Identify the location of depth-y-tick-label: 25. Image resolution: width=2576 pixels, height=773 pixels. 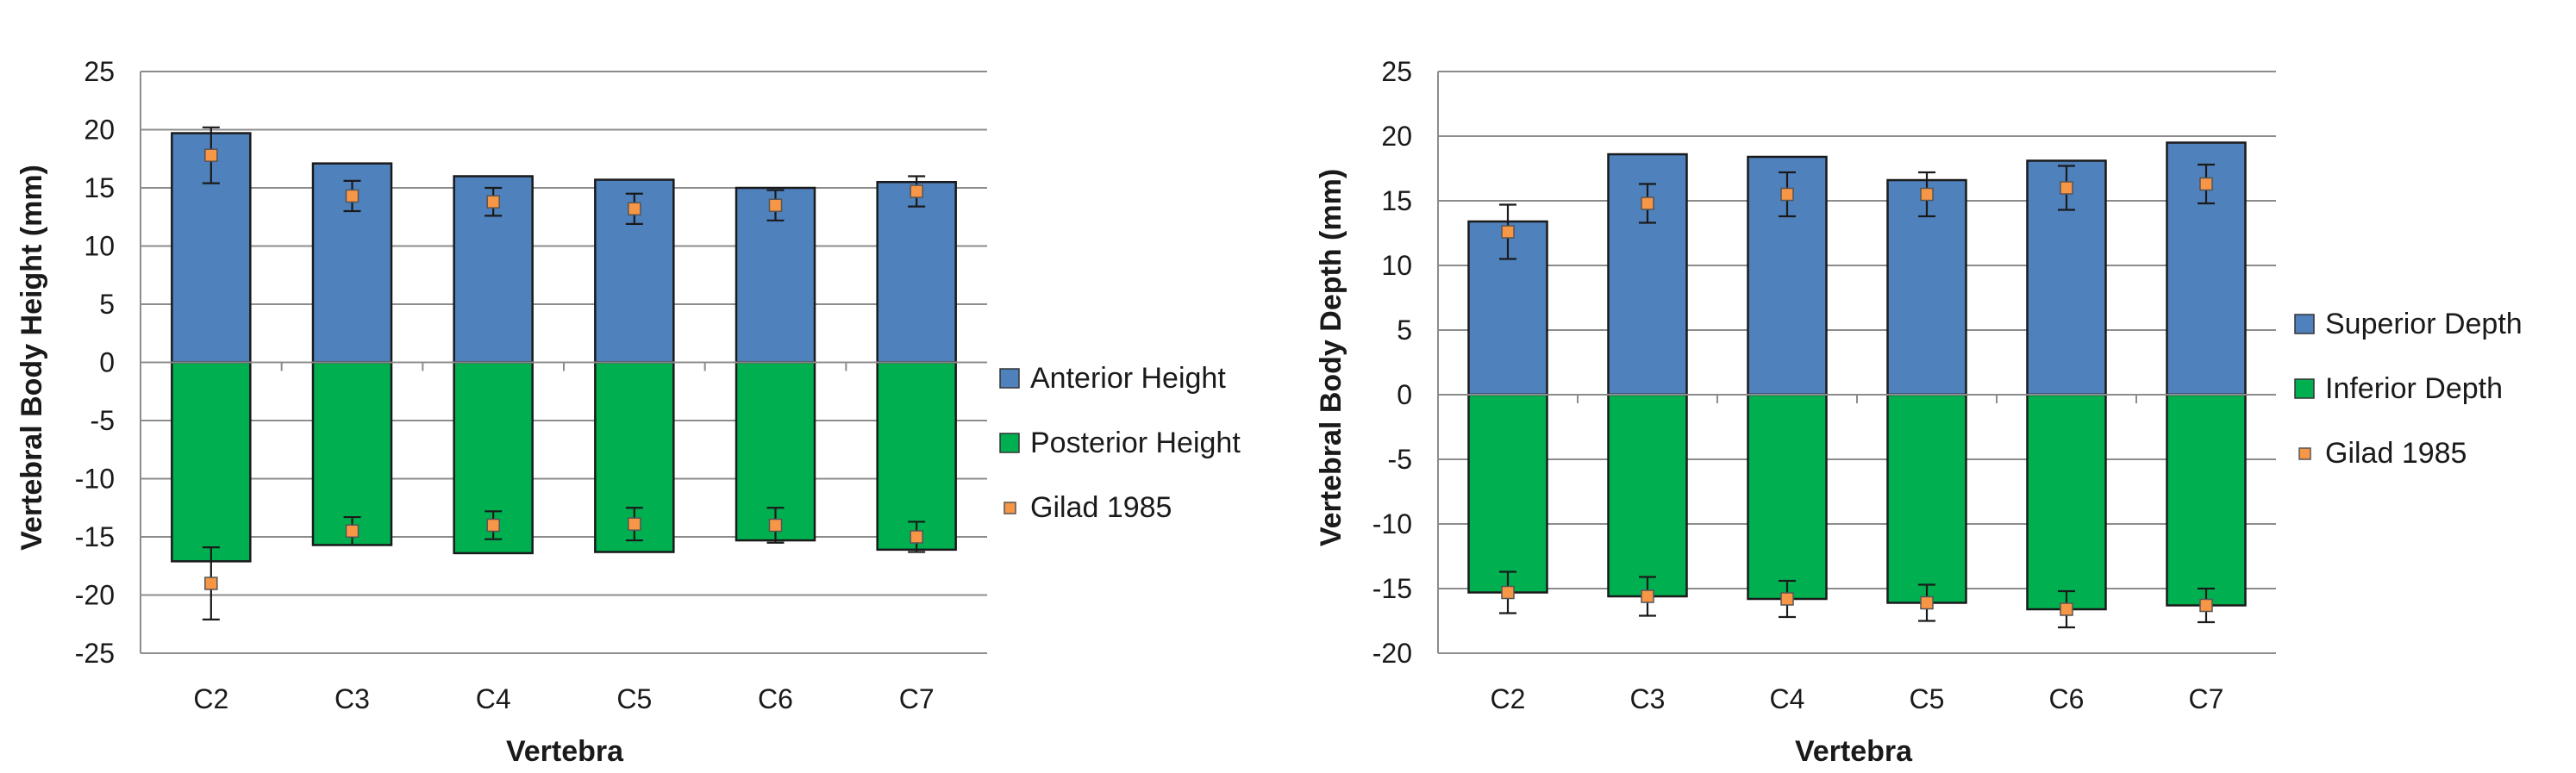
(1397, 71).